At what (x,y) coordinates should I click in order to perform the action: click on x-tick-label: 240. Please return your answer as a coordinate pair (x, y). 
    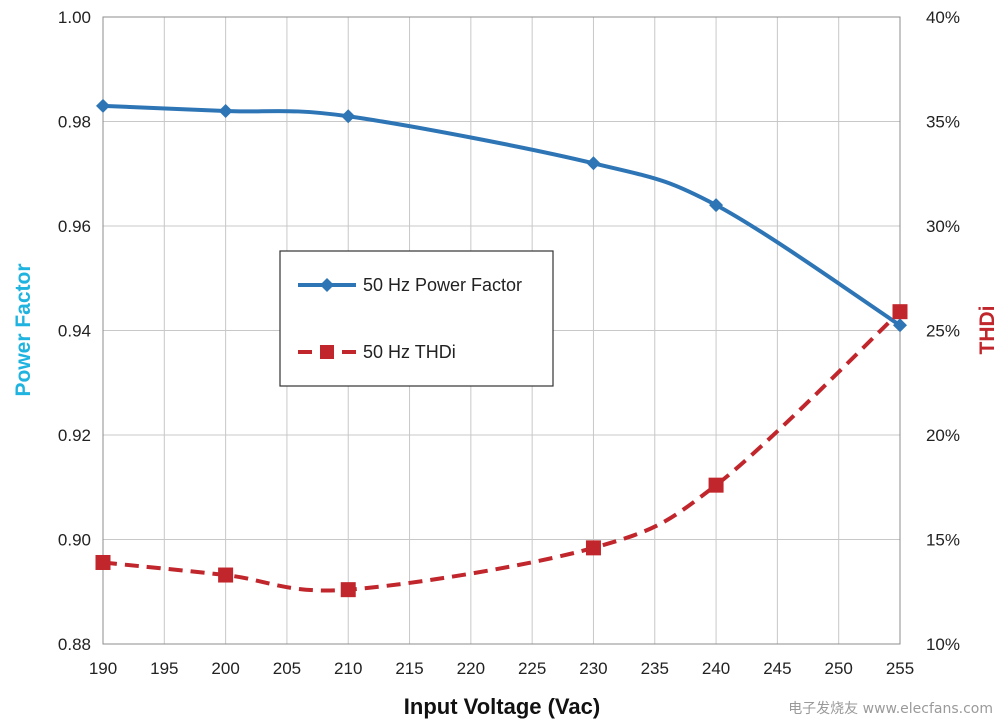
    Looking at the image, I should click on (716, 668).